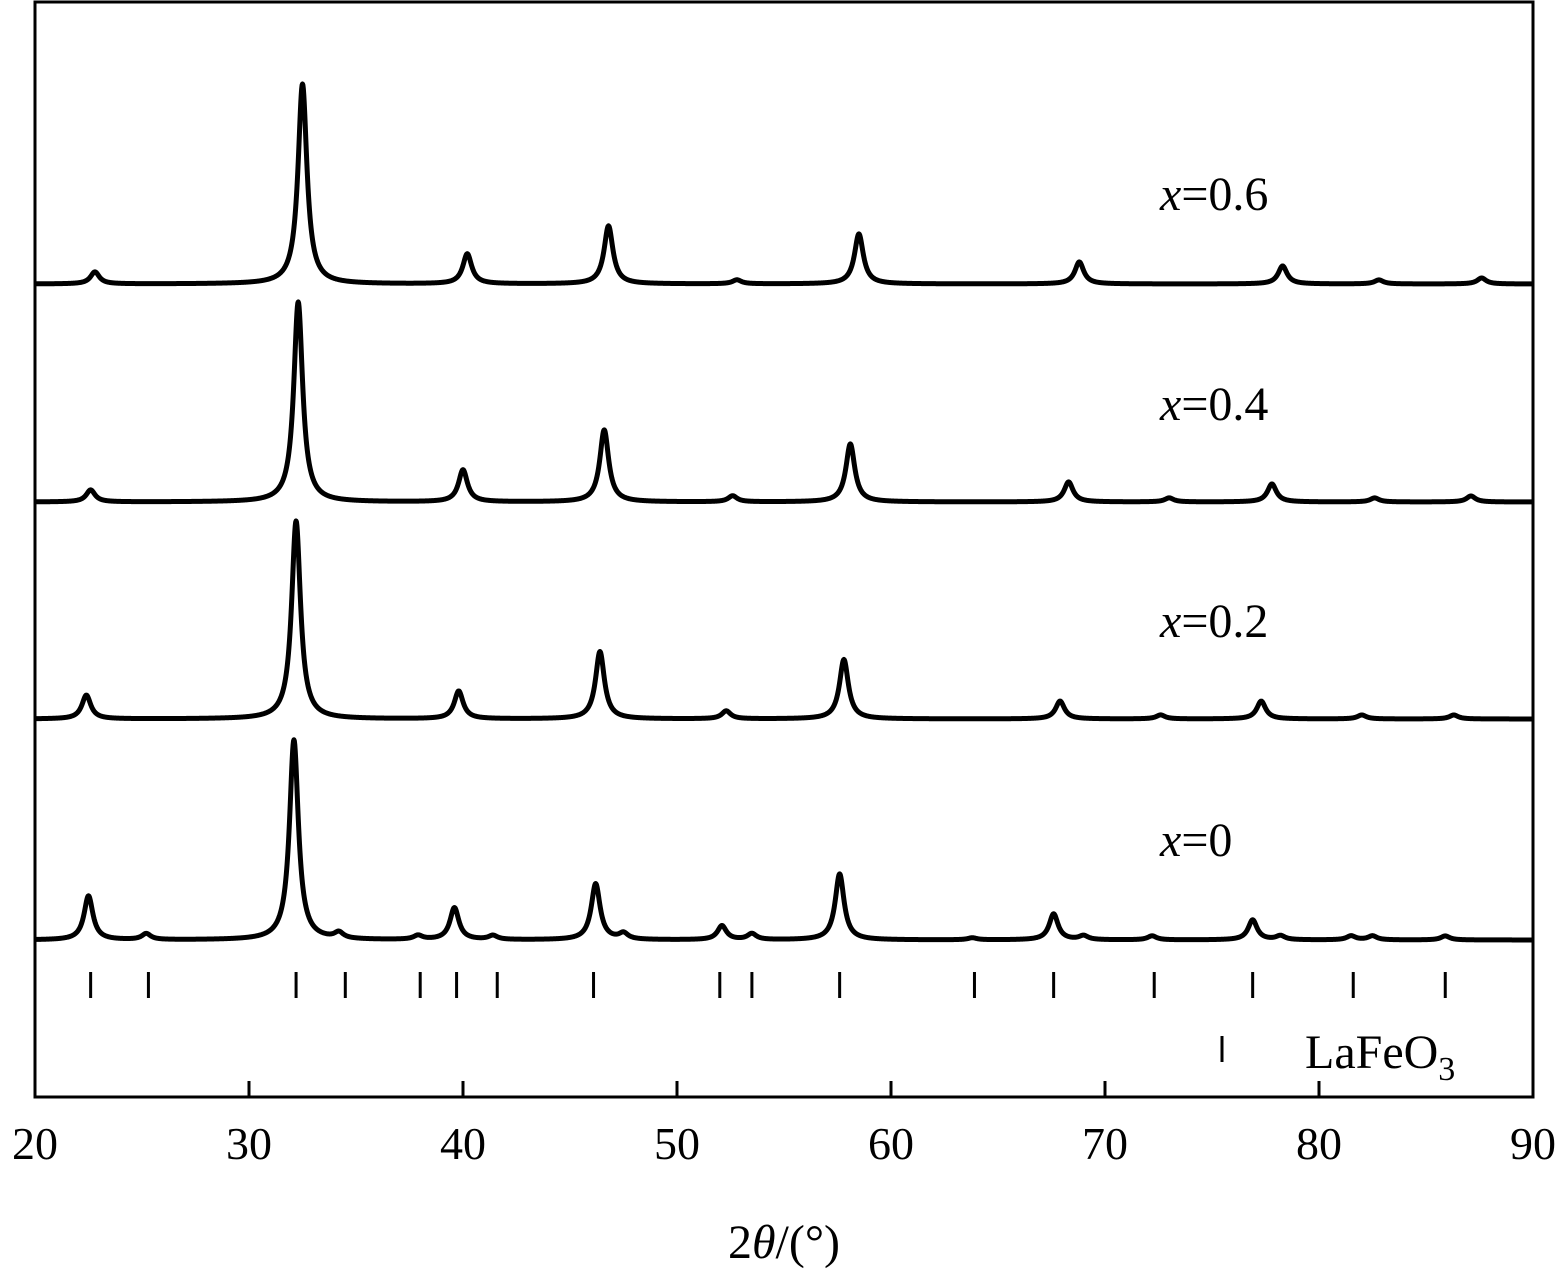  What do you see at coordinates (1195, 840) in the screenshot?
I see `series-label-0: x=0` at bounding box center [1195, 840].